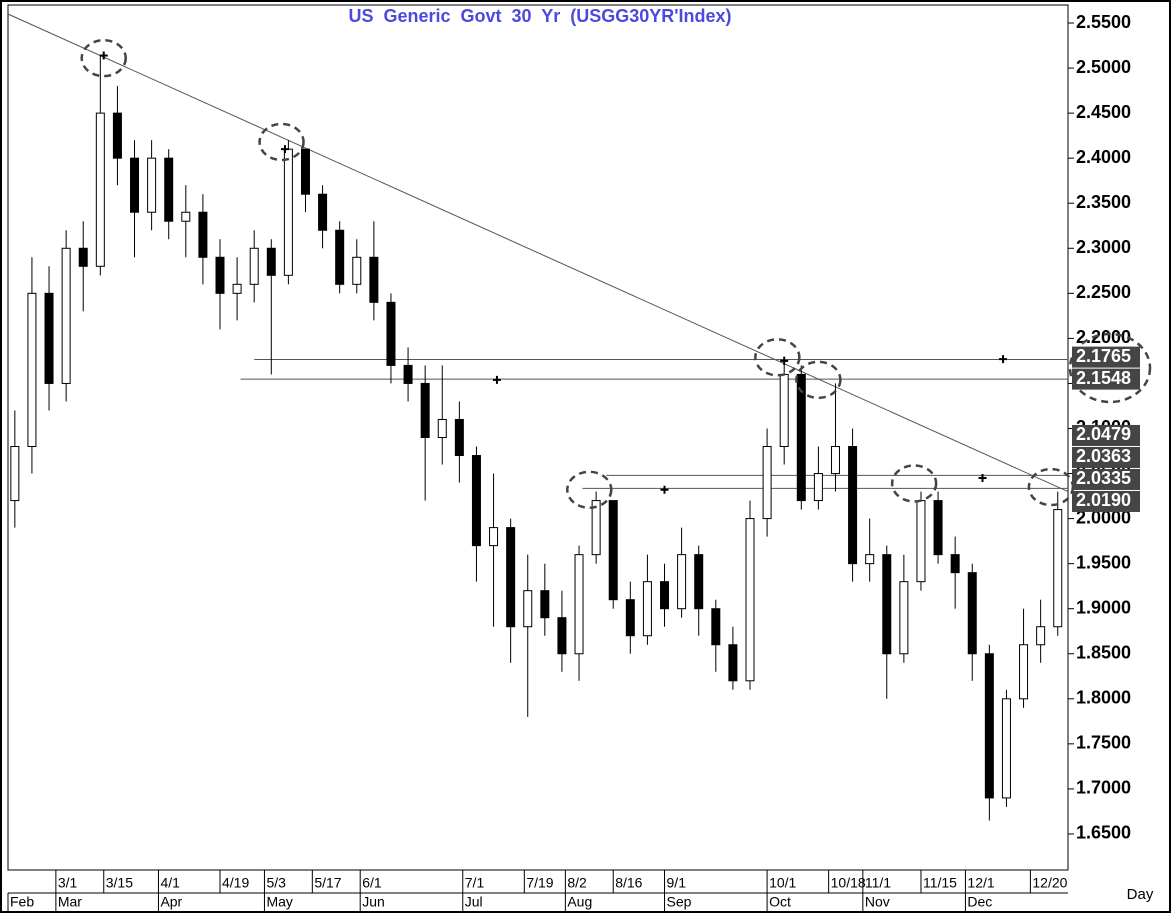 The height and width of the screenshot is (913, 1171). Describe the element at coordinates (1103, 743) in the screenshot. I see `y-tick-label: 1.7500` at that location.